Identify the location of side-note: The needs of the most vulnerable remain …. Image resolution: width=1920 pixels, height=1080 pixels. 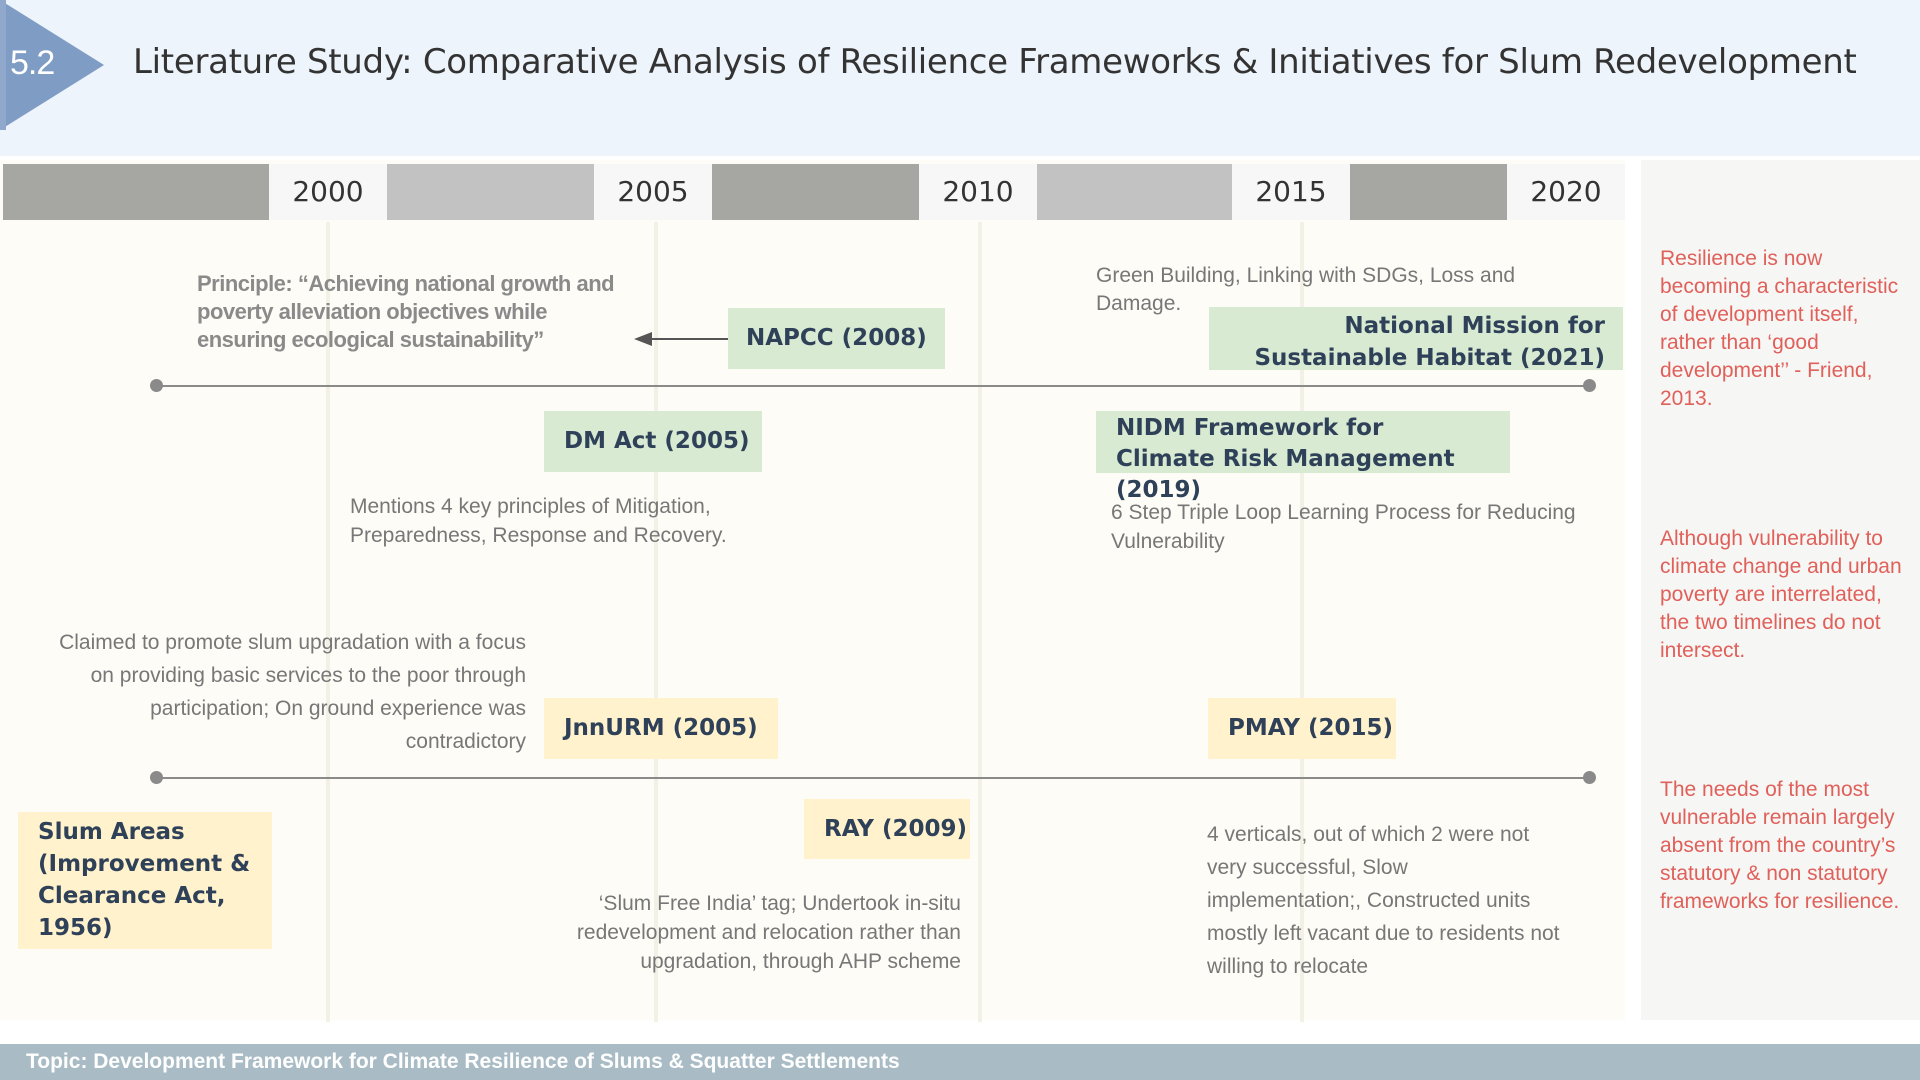
(1780, 845).